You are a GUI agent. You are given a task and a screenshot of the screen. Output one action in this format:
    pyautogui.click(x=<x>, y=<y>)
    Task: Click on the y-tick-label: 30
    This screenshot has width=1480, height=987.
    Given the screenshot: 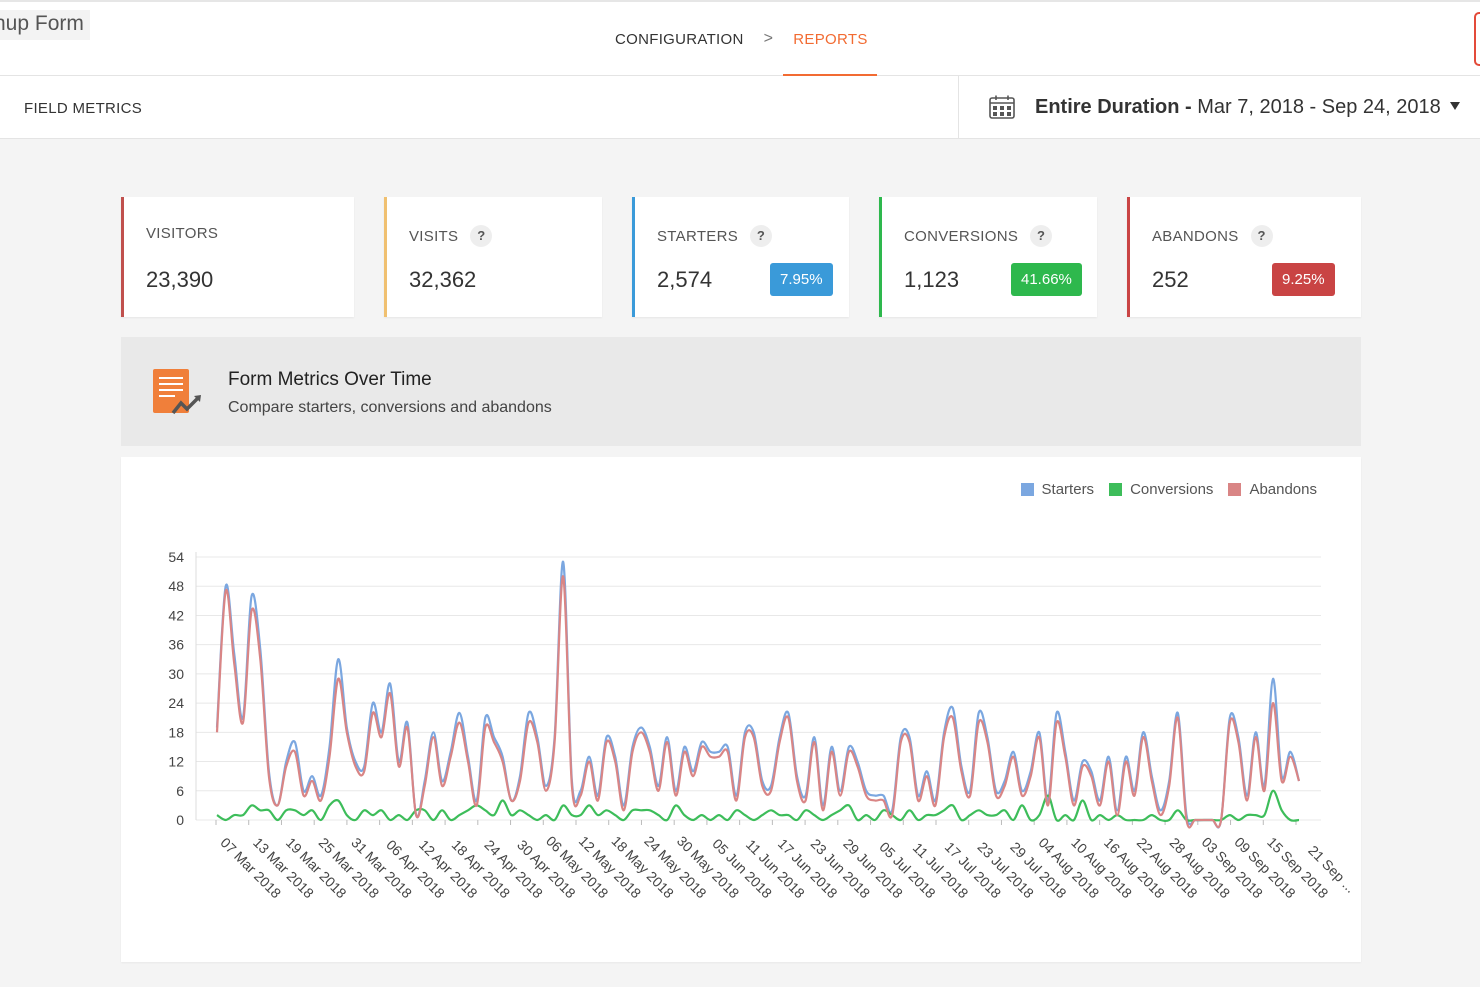 What is the action you would take?
    pyautogui.click(x=176, y=674)
    